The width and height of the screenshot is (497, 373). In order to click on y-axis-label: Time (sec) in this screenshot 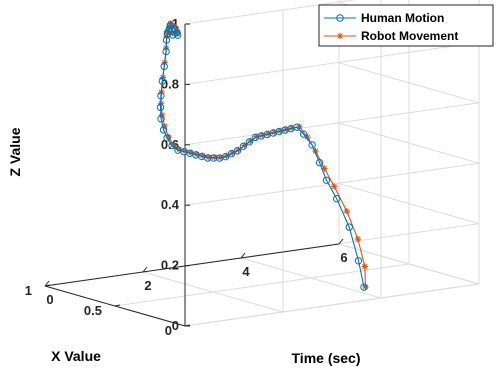, I will do `click(326, 358)`.